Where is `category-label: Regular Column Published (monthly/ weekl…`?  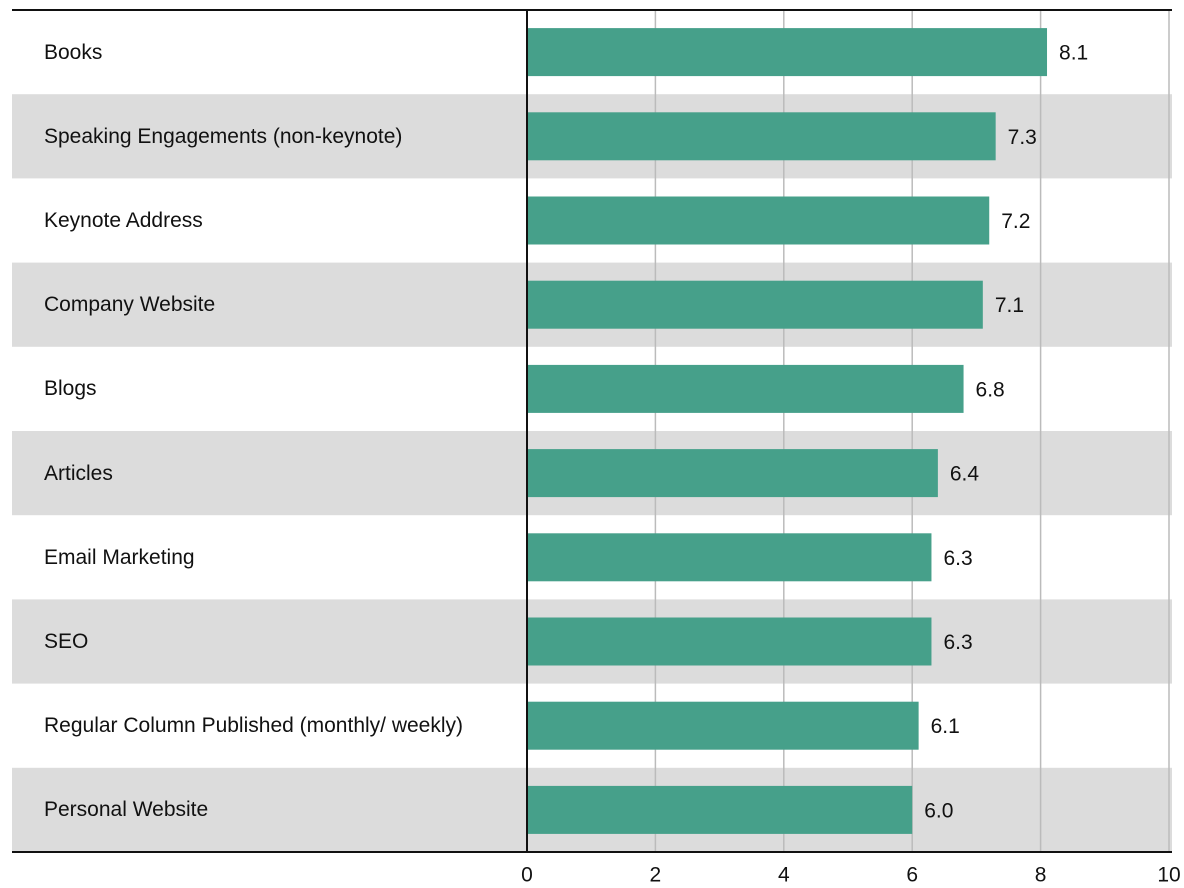
category-label: Regular Column Published (monthly/ weekl… is located at coordinates (254, 726).